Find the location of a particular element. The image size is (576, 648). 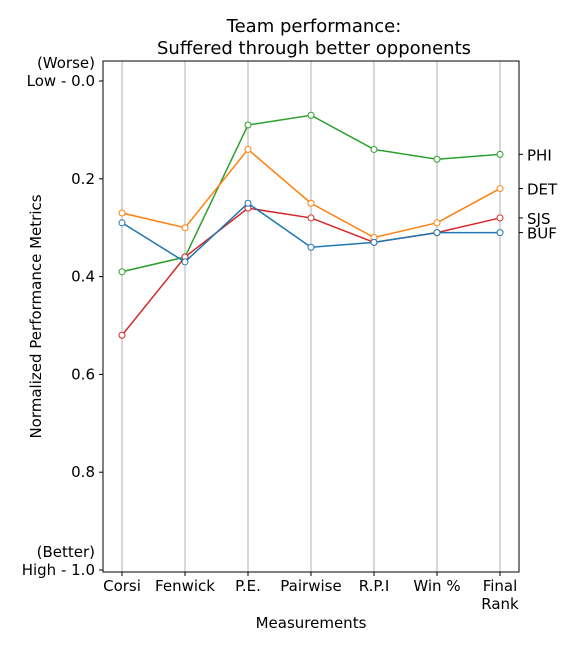

y-tick-label: 0.6 is located at coordinates (83, 374).